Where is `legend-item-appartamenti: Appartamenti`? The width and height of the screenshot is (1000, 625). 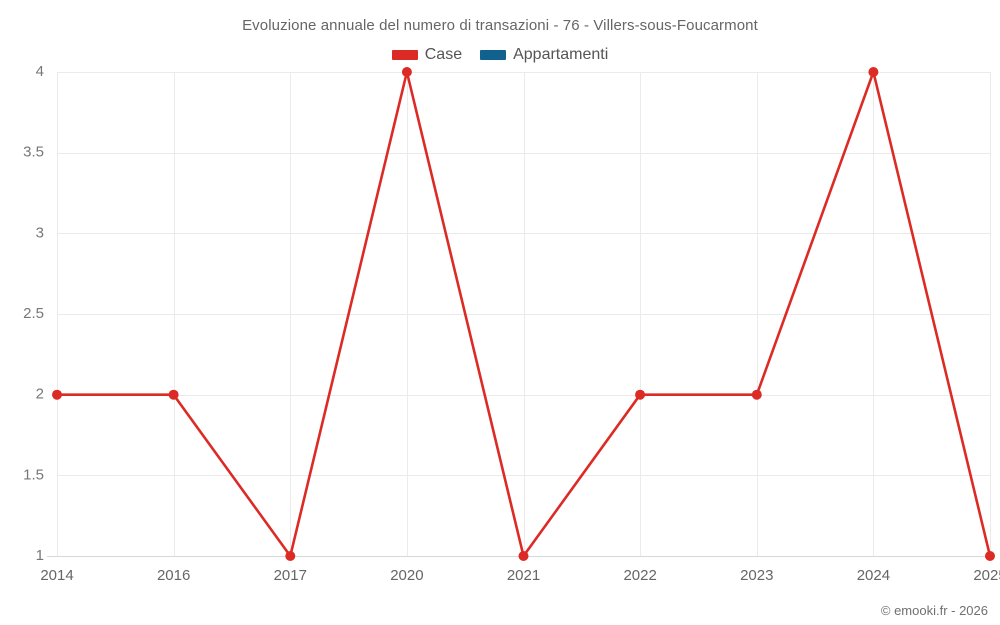
legend-item-appartamenti: Appartamenti is located at coordinates (544, 55).